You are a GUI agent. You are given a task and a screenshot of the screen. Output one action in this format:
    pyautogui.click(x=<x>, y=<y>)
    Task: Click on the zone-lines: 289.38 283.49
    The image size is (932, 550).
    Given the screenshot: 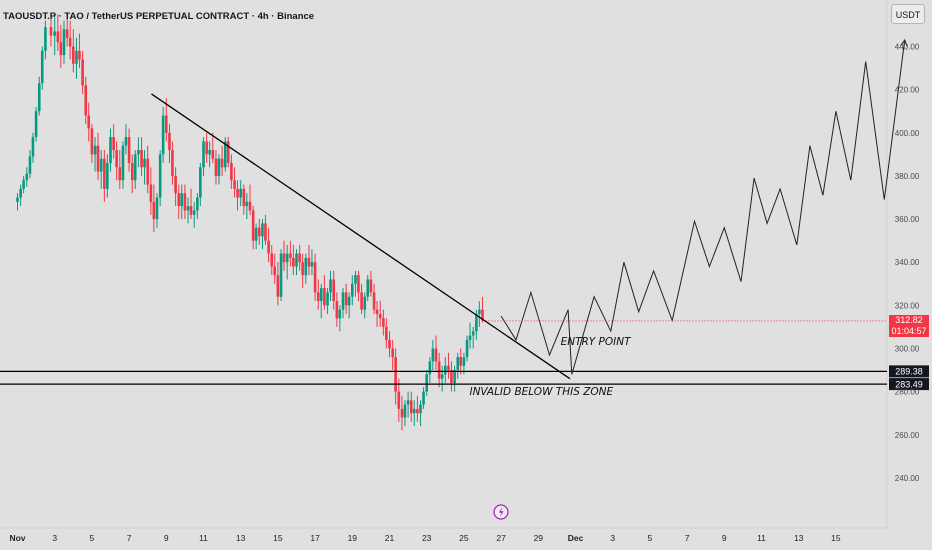 What is the action you would take?
    pyautogui.click(x=464, y=355)
    